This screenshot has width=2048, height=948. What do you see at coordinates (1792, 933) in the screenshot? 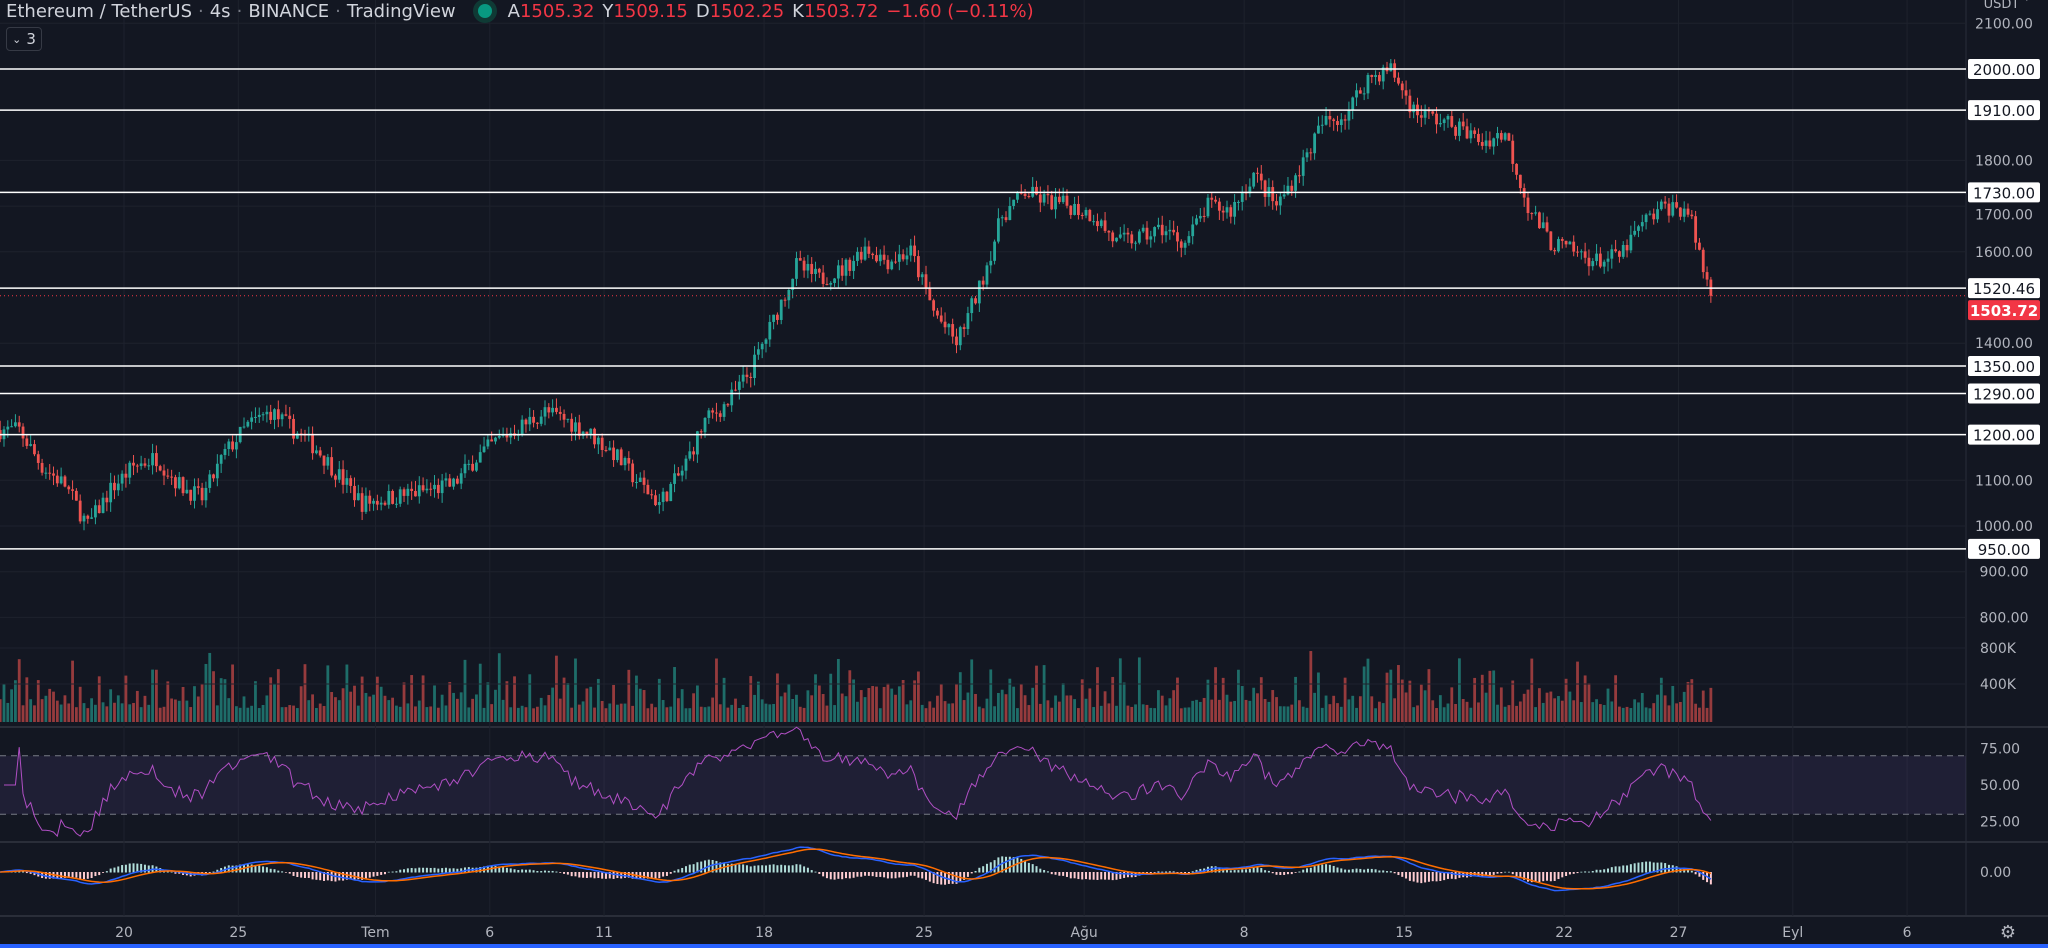
I see `time-tick-label: Eyl` at bounding box center [1792, 933].